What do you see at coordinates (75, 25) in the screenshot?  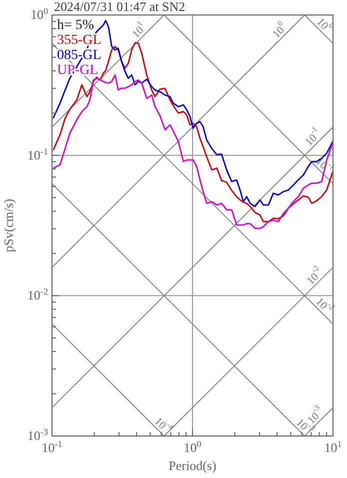 I see `annotation: h= 5%` at bounding box center [75, 25].